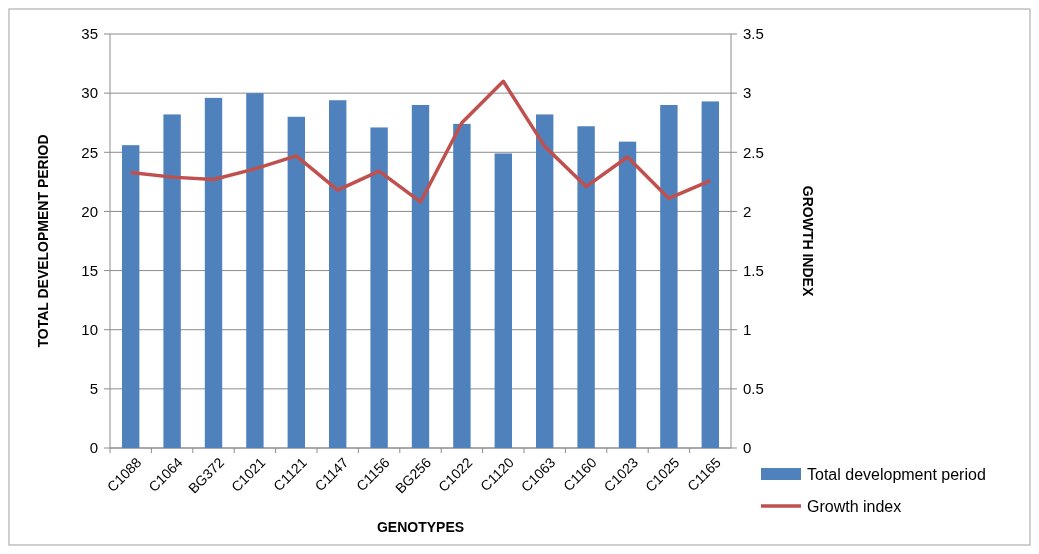 Image resolution: width=1039 pixels, height=554 pixels. What do you see at coordinates (420, 527) in the screenshot?
I see `x-axis-title: GENOTYPES` at bounding box center [420, 527].